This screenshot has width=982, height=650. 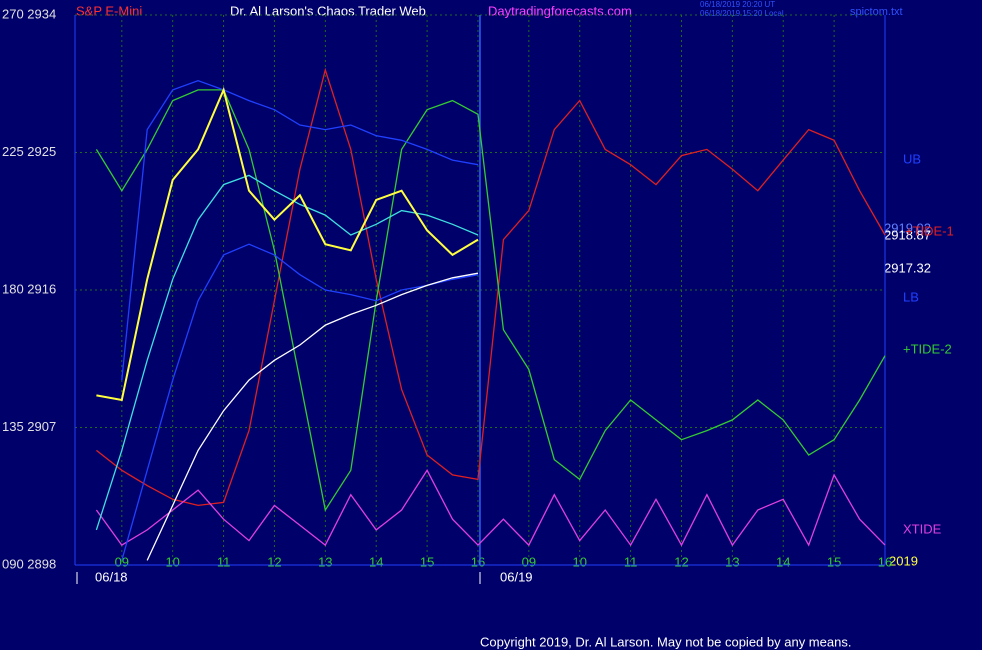 What do you see at coordinates (907, 234) in the screenshot?
I see `value-label: 2918.87` at bounding box center [907, 234].